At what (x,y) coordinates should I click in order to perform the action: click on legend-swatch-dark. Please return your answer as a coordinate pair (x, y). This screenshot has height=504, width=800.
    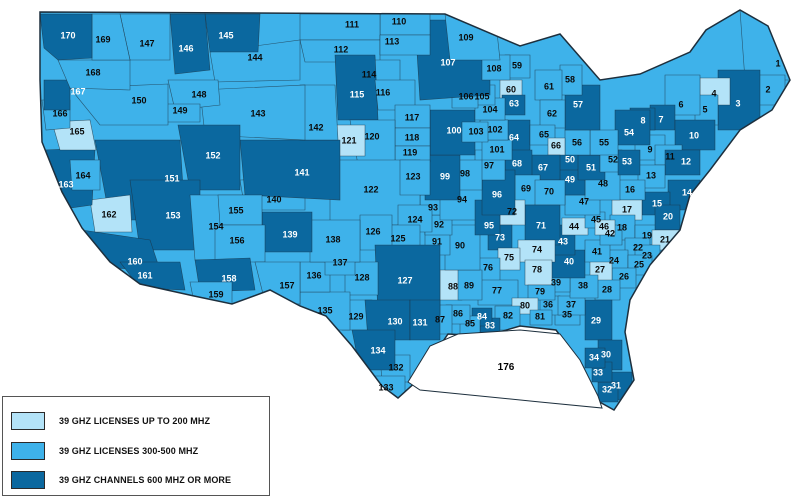
    Looking at the image, I should click on (28, 480).